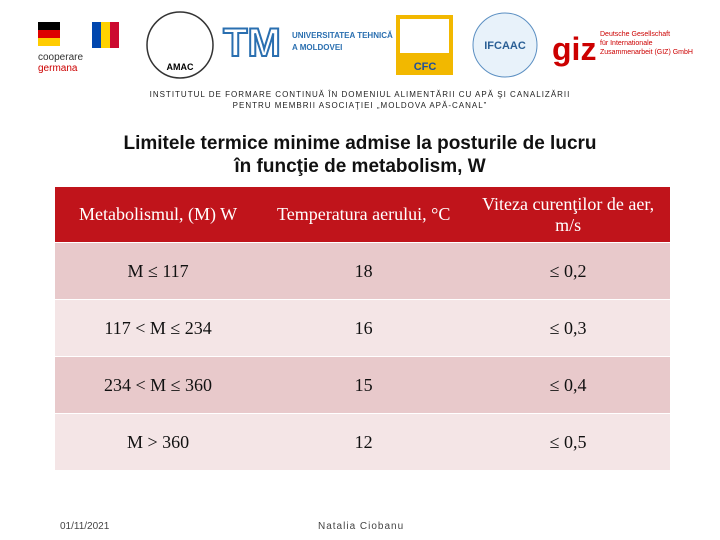 The image size is (720, 540). Describe the element at coordinates (635, 34) in the screenshot. I see `logo-text: Deutsche Gesellschaft` at that location.